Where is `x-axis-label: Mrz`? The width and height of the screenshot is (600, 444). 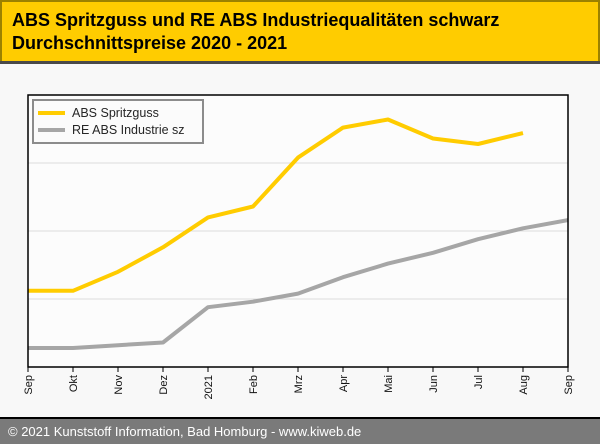
x-axis-label: Mrz is located at coordinates (299, 384).